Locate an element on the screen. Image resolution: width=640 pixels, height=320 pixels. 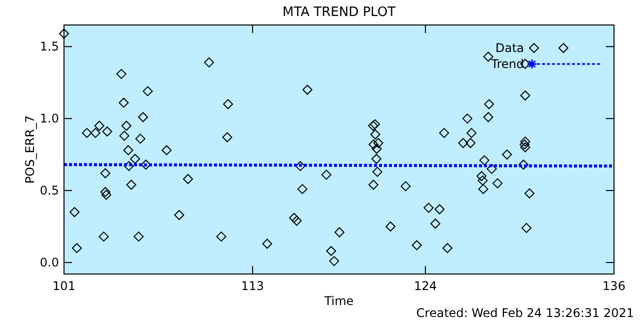
y-tick-label: 0.5 is located at coordinates (49, 191).